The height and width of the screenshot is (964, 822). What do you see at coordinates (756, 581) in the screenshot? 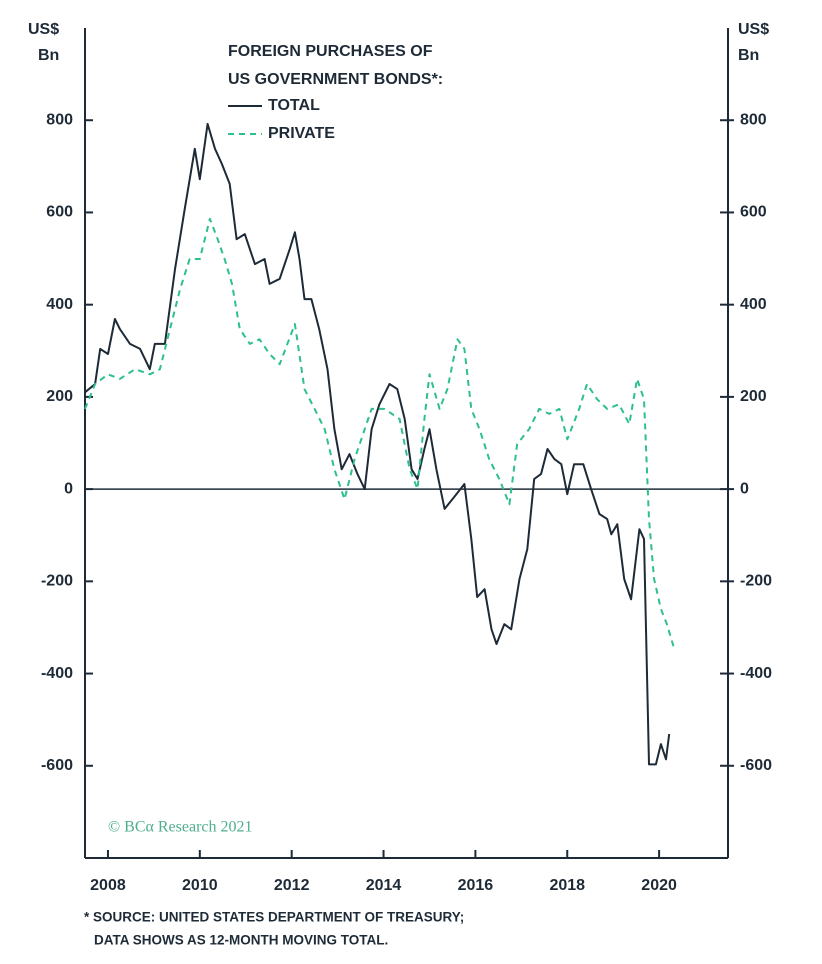
I see `y2-tick-label: -200` at bounding box center [756, 581].